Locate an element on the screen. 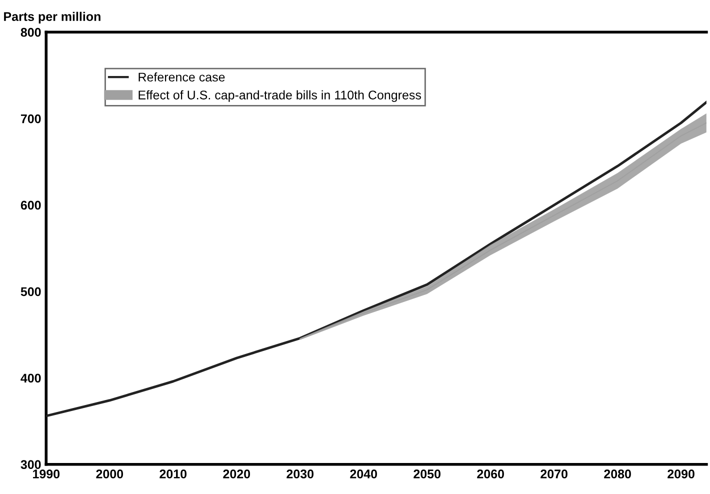  x-tick-label: 2080 is located at coordinates (617, 474).